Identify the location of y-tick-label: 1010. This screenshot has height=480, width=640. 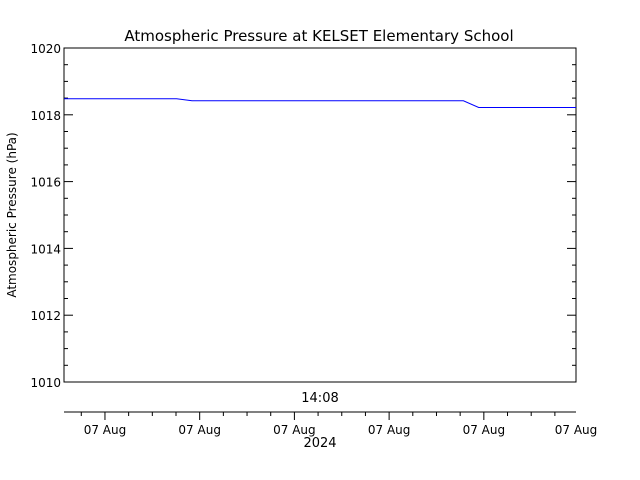
(45, 383).